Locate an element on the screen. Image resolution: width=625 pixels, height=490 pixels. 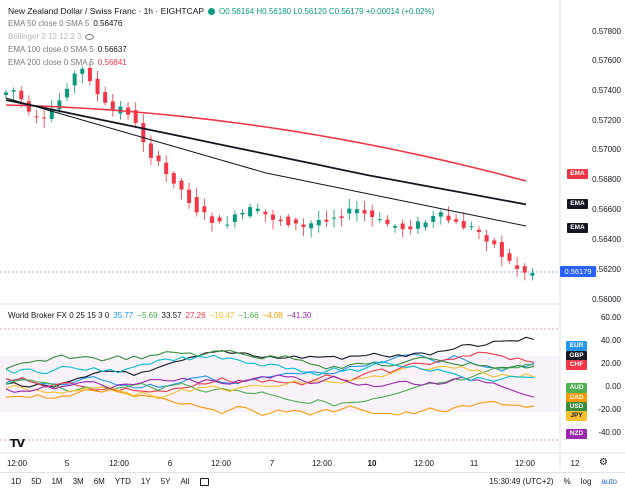
subpanel-value-nzd: −41.30 is located at coordinates (299, 315).